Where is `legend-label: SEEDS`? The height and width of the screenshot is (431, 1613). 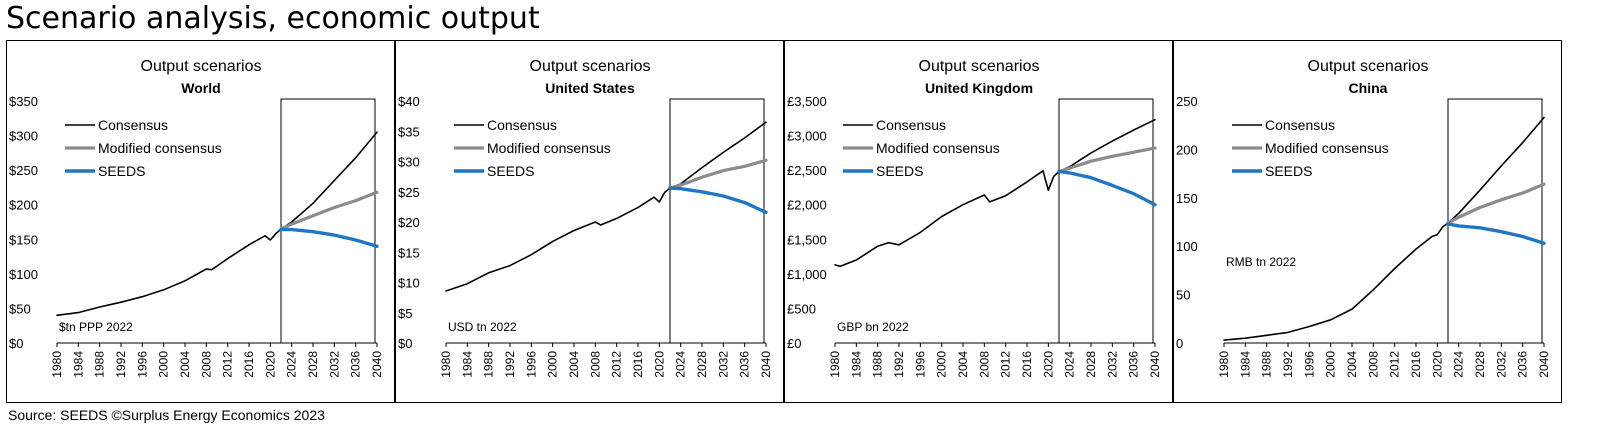
legend-label: SEEDS is located at coordinates (899, 171).